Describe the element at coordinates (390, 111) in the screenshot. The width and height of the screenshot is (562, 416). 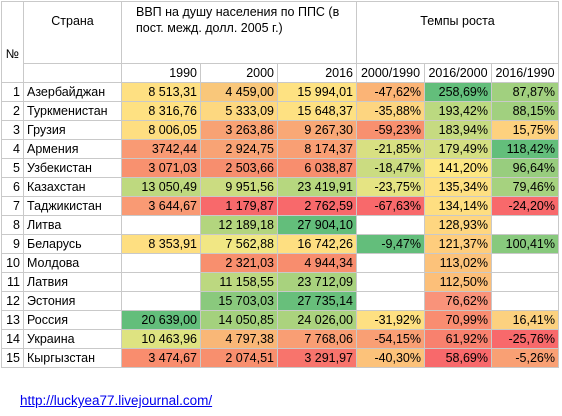
I see `growth-2000-1990: -35,88%` at that location.